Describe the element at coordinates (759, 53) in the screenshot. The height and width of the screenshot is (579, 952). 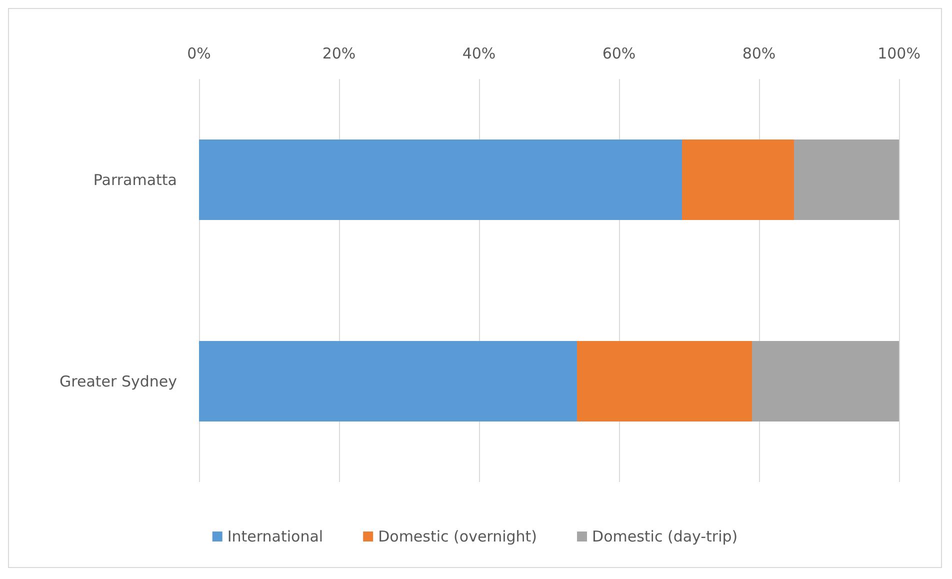
I see `x-tick-label: 80%` at that location.